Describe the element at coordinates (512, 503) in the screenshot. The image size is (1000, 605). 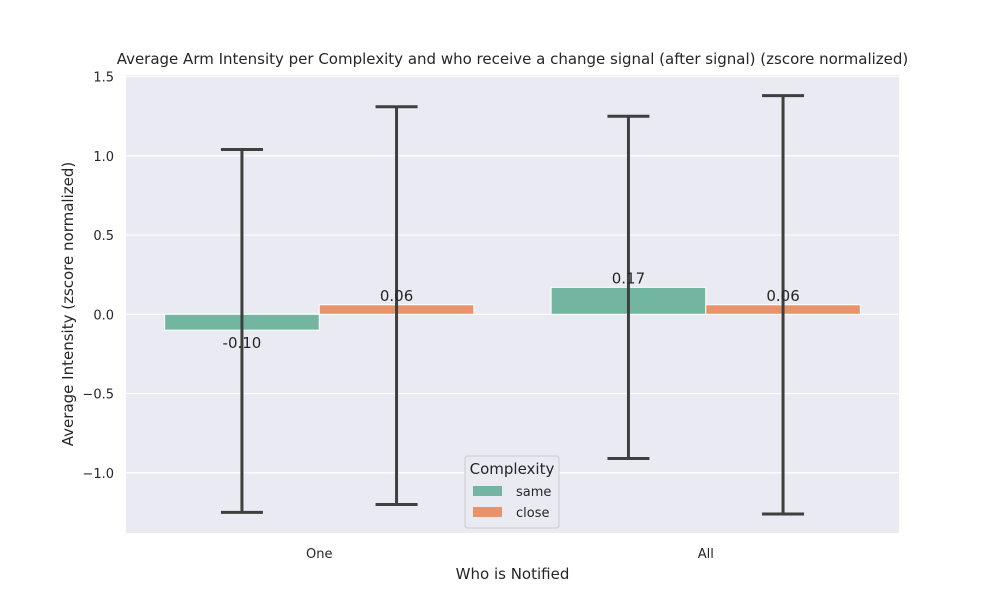
I see `legend-items: same close` at that location.